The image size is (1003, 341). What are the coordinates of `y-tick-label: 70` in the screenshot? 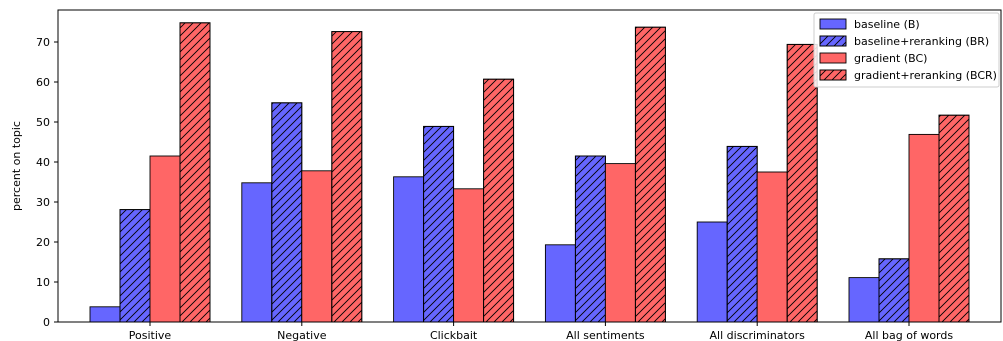 It's located at (43, 42).